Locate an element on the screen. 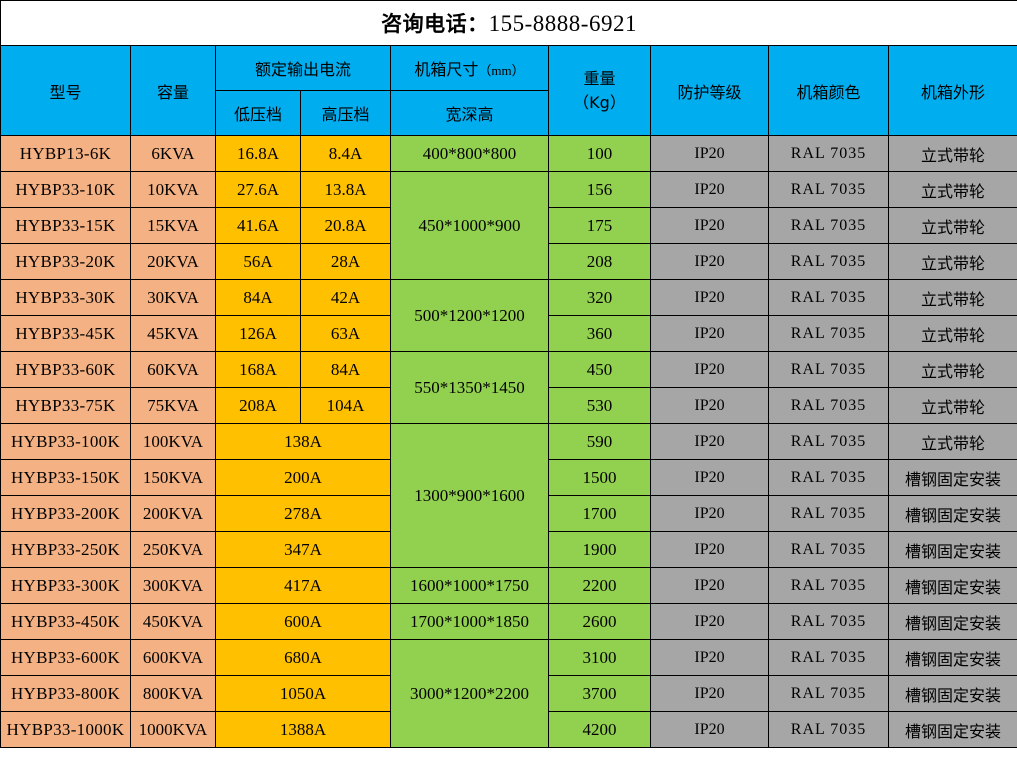 The width and height of the screenshot is (1017, 777). cell-capacity: 20KVA is located at coordinates (173, 261).